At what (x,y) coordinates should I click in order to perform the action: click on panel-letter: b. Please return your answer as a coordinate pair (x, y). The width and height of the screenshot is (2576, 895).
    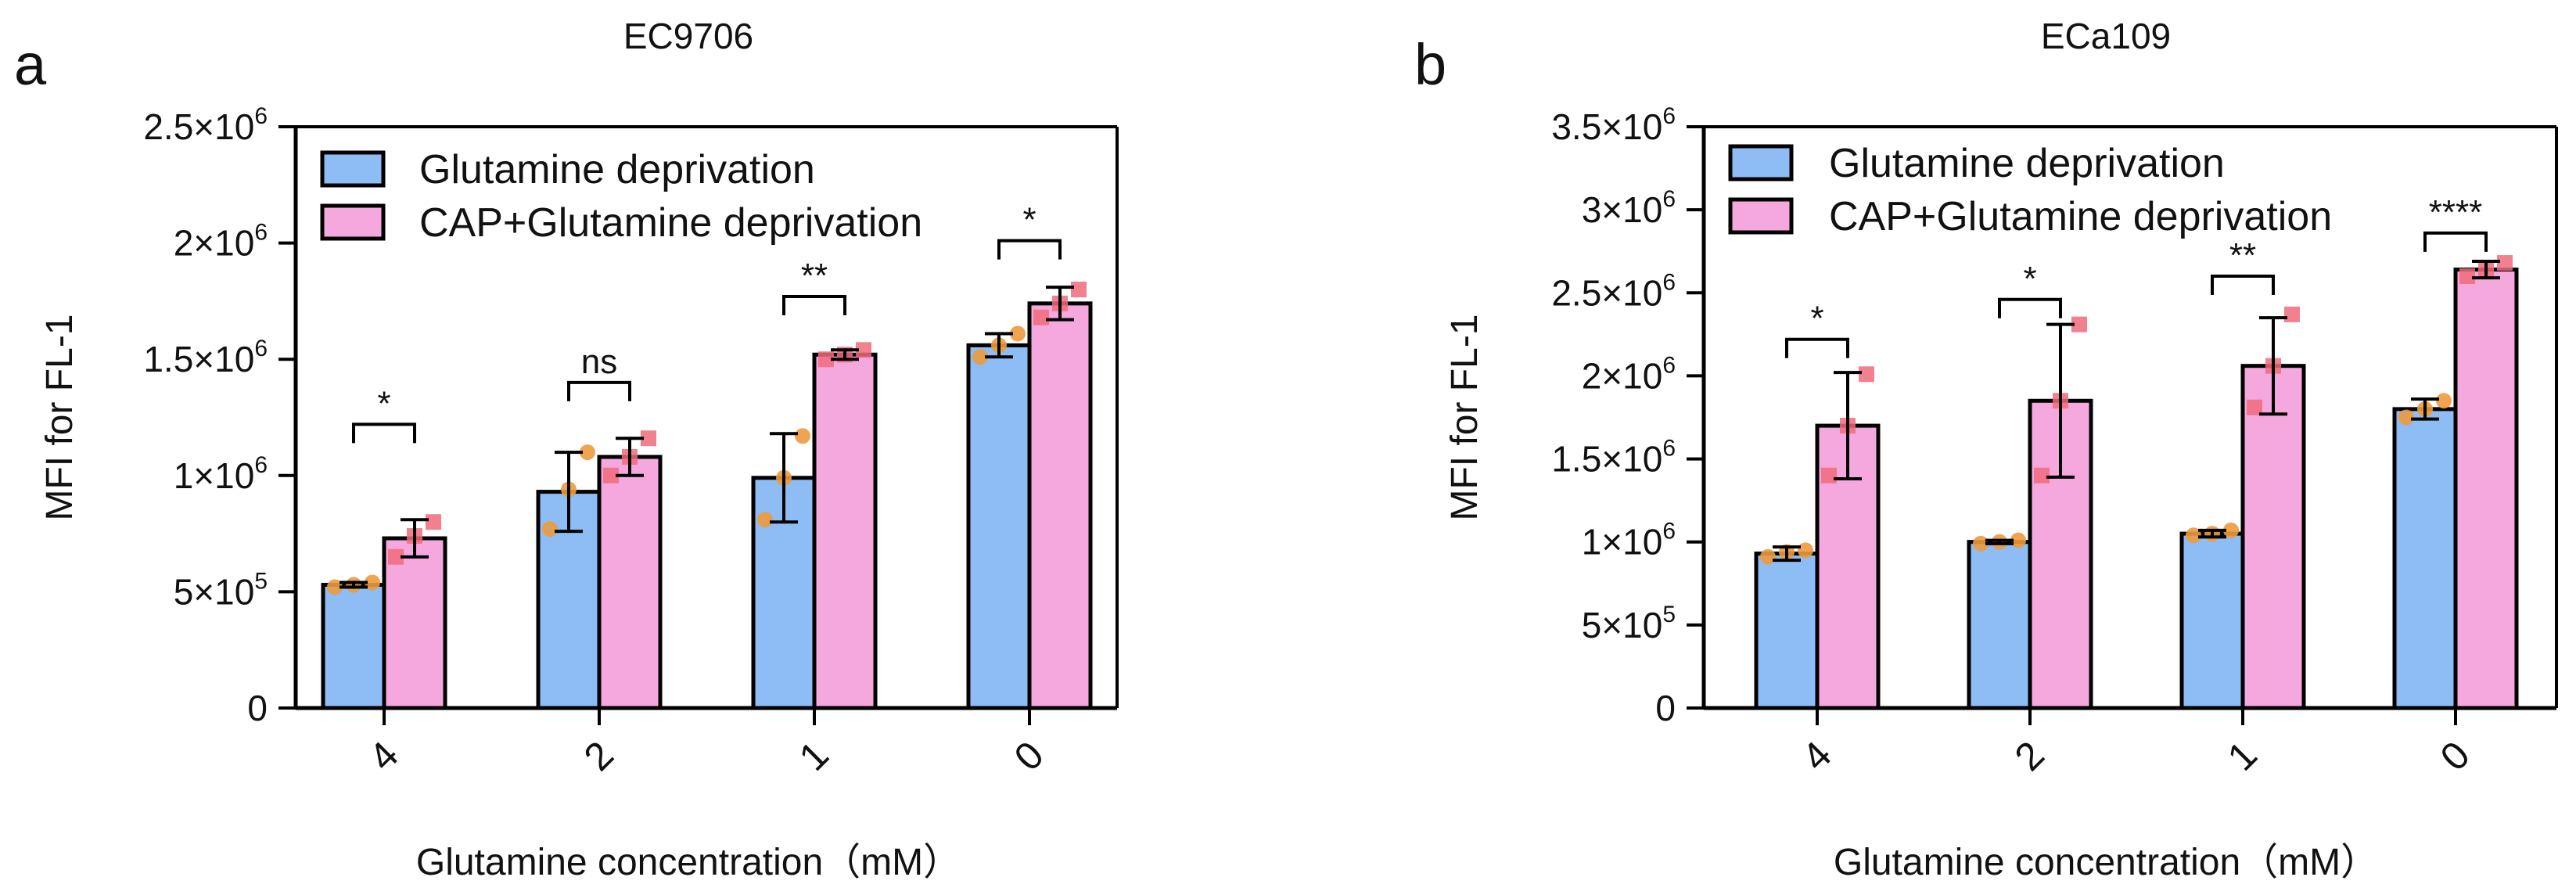
    Looking at the image, I should click on (1430, 64).